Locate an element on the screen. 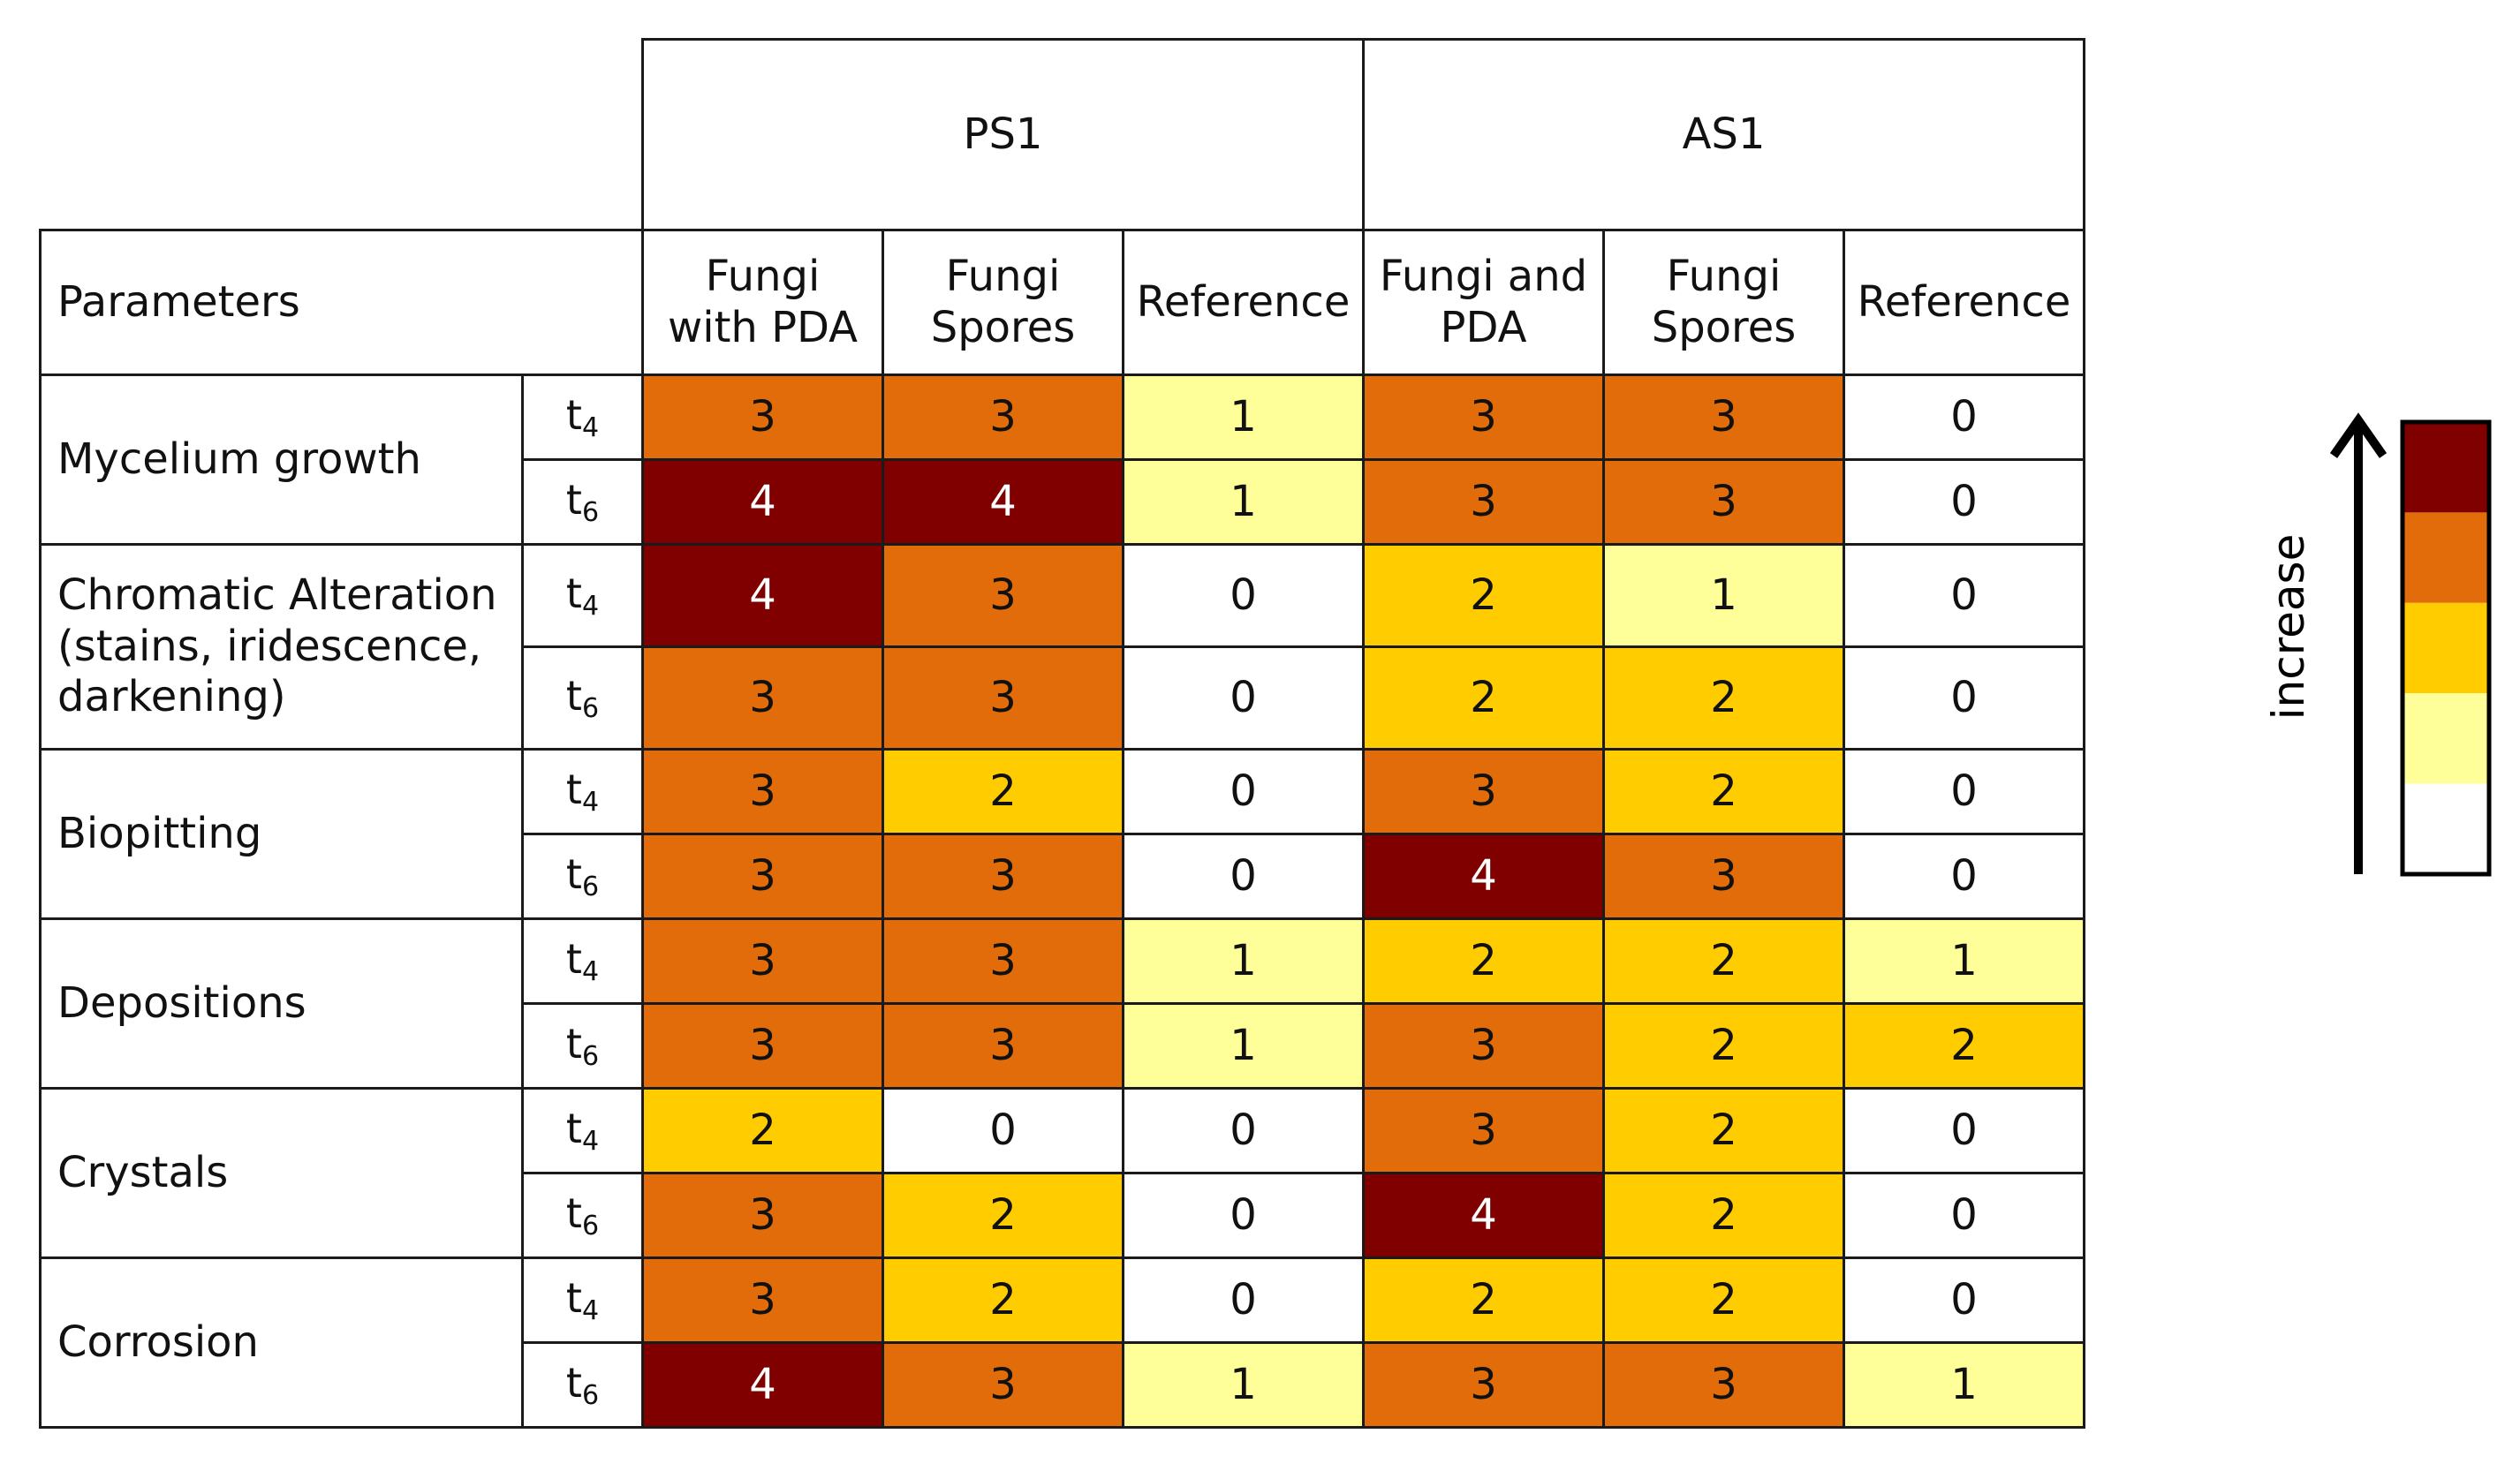 The height and width of the screenshot is (1479, 2520). column-header-line: Fungi is located at coordinates (1724, 276).